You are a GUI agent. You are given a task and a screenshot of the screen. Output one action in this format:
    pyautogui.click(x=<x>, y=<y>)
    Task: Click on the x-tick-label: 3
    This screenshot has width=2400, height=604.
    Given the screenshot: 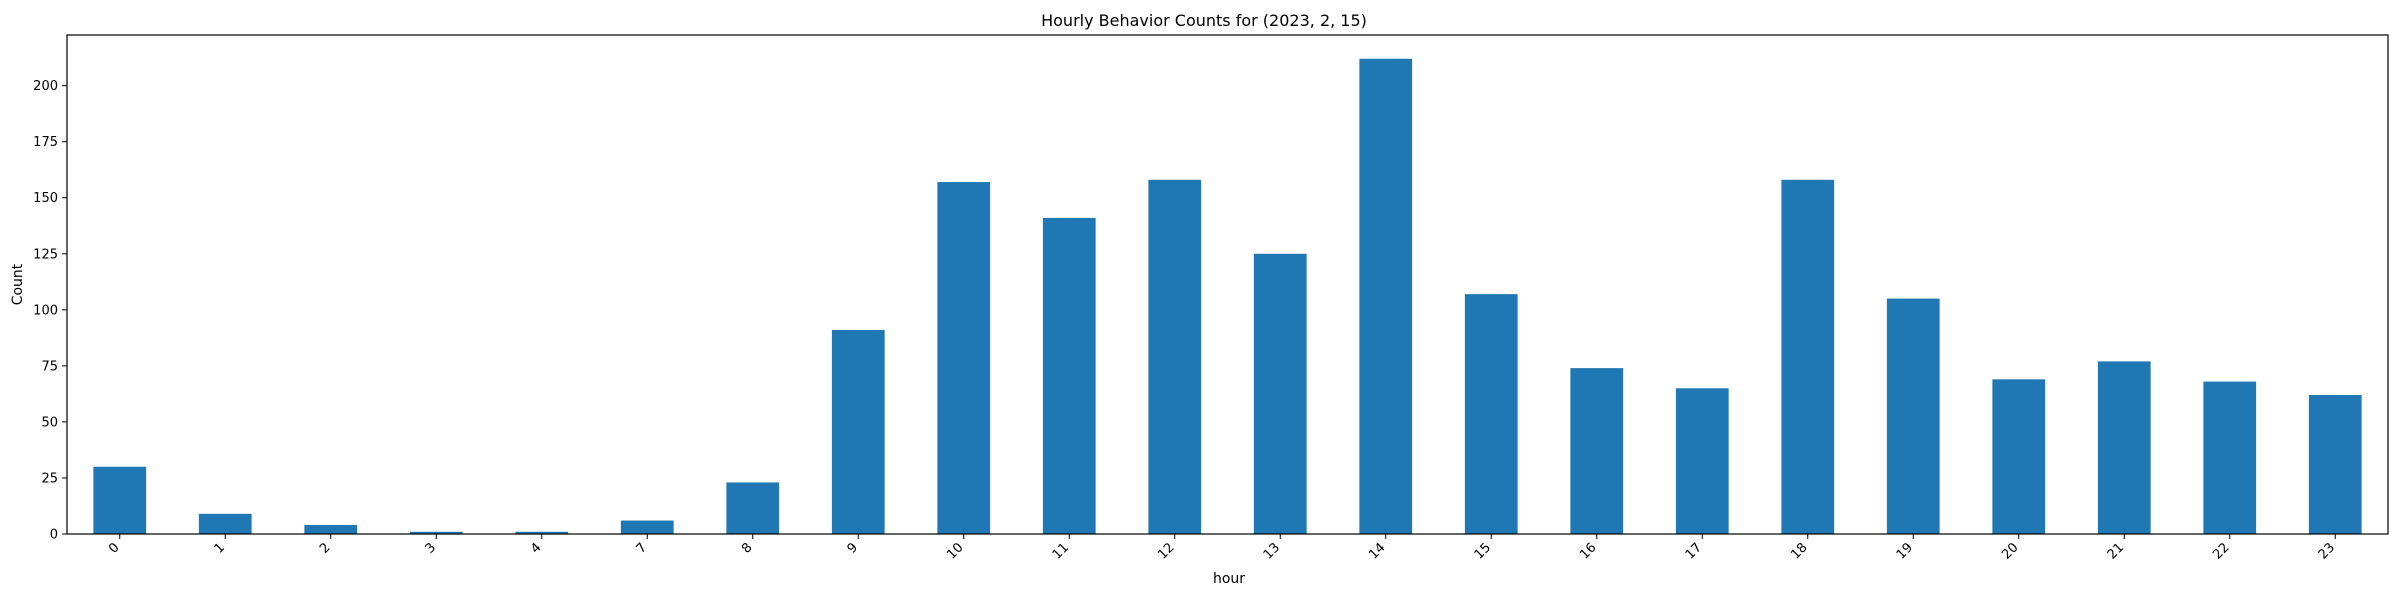 What is the action you would take?
    pyautogui.click(x=431, y=548)
    